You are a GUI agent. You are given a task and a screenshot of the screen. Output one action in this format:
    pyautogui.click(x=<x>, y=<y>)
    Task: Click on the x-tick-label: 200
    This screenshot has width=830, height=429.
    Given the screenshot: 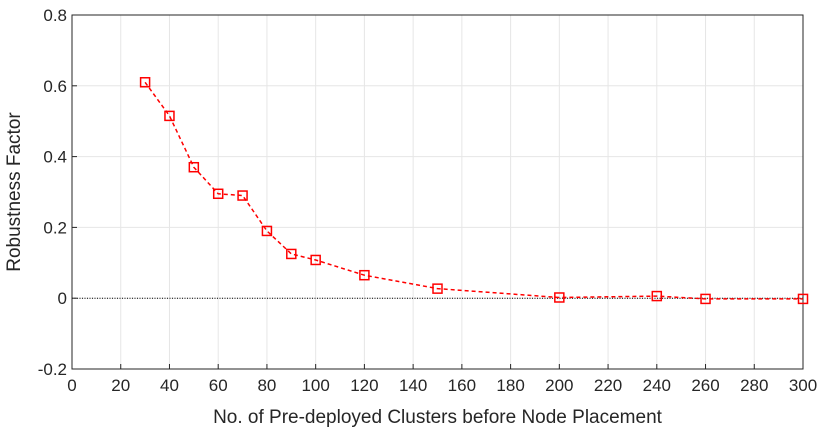 What is the action you would take?
    pyautogui.click(x=559, y=385)
    